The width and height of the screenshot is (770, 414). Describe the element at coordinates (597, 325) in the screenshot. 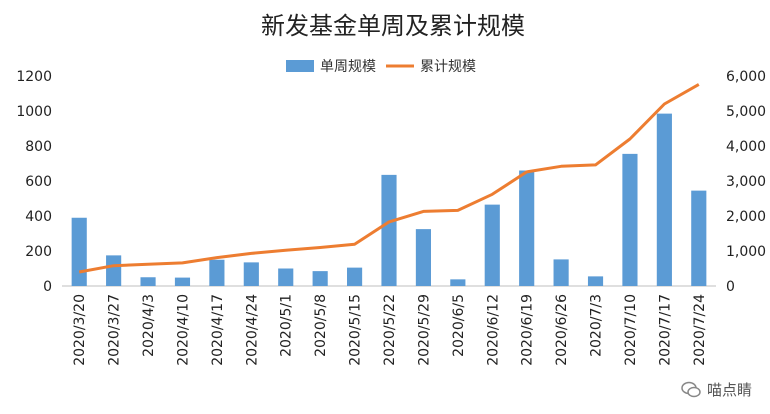

I see `x-tick-label: 2020/7/3` at that location.